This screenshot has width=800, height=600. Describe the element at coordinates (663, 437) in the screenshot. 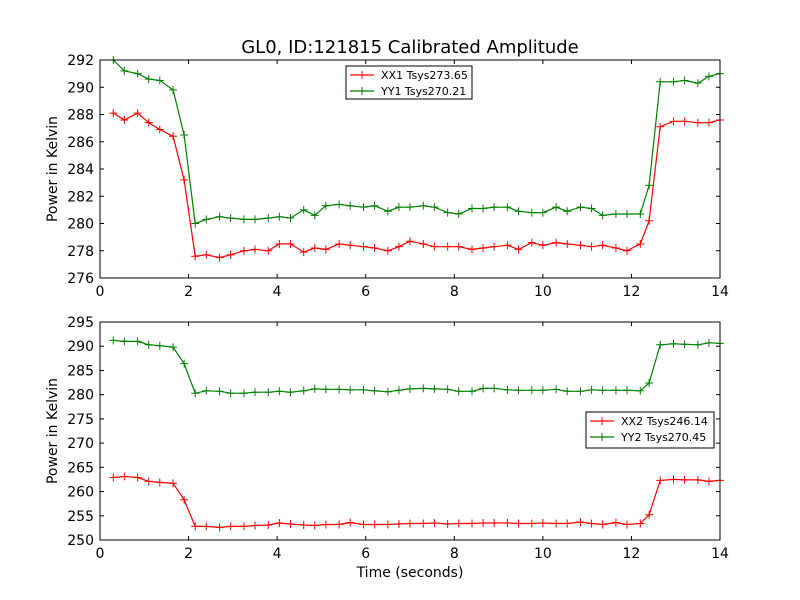

I see `legend-entry-label: YY2 Tsys270.45` at that location.